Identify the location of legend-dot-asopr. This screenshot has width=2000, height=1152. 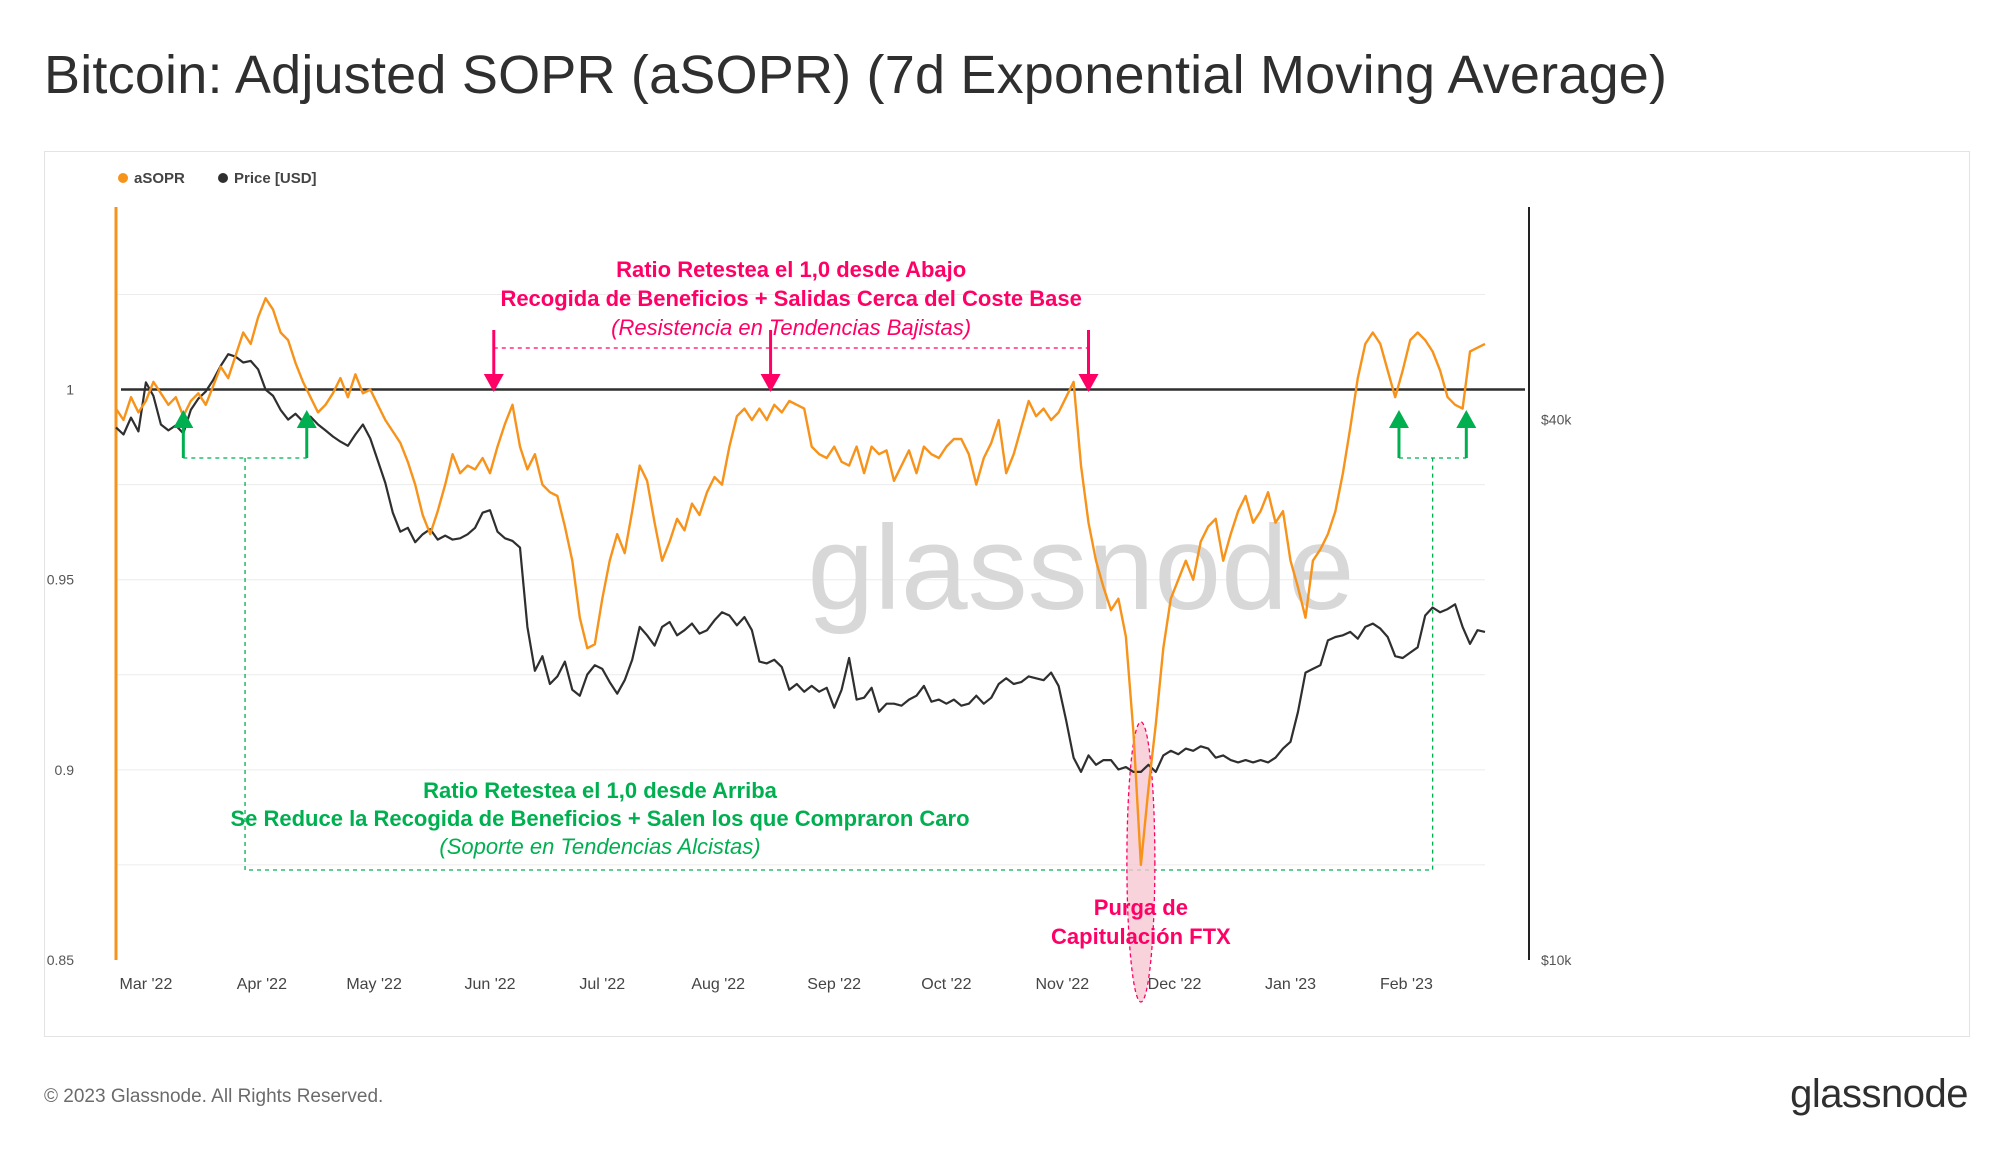
(123, 178).